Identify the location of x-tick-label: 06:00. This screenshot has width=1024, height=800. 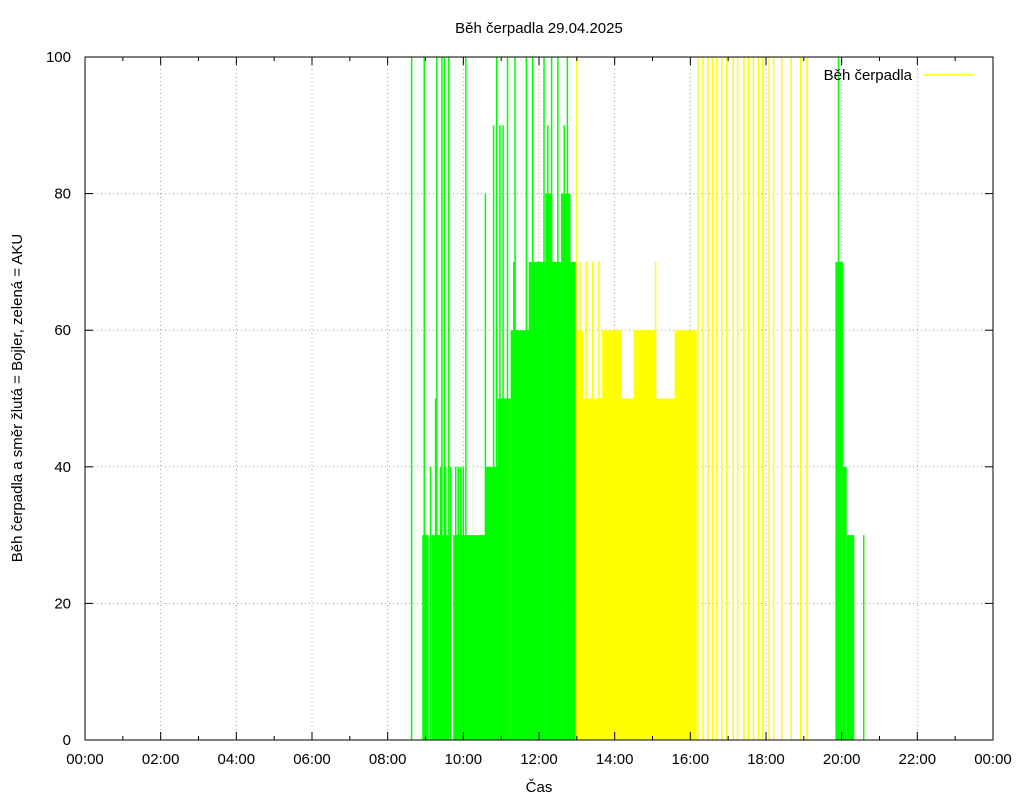
(312, 759).